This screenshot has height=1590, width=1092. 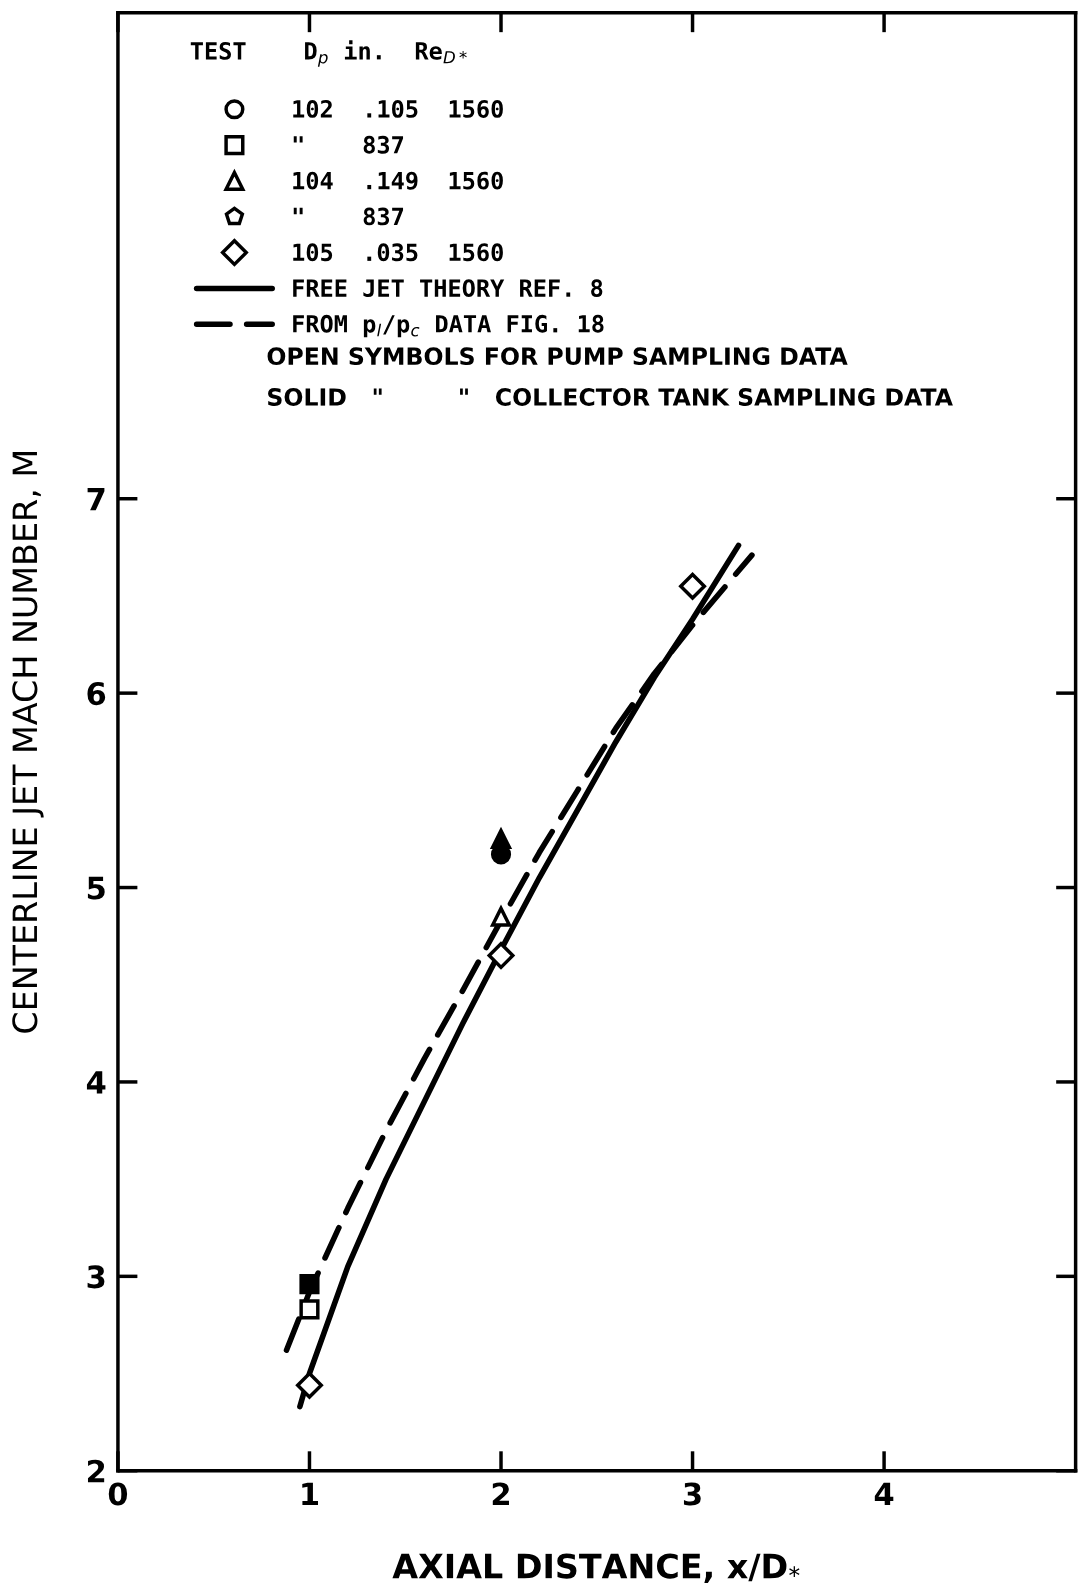 What do you see at coordinates (96, 1277) in the screenshot?
I see `y-tick-label: 3` at bounding box center [96, 1277].